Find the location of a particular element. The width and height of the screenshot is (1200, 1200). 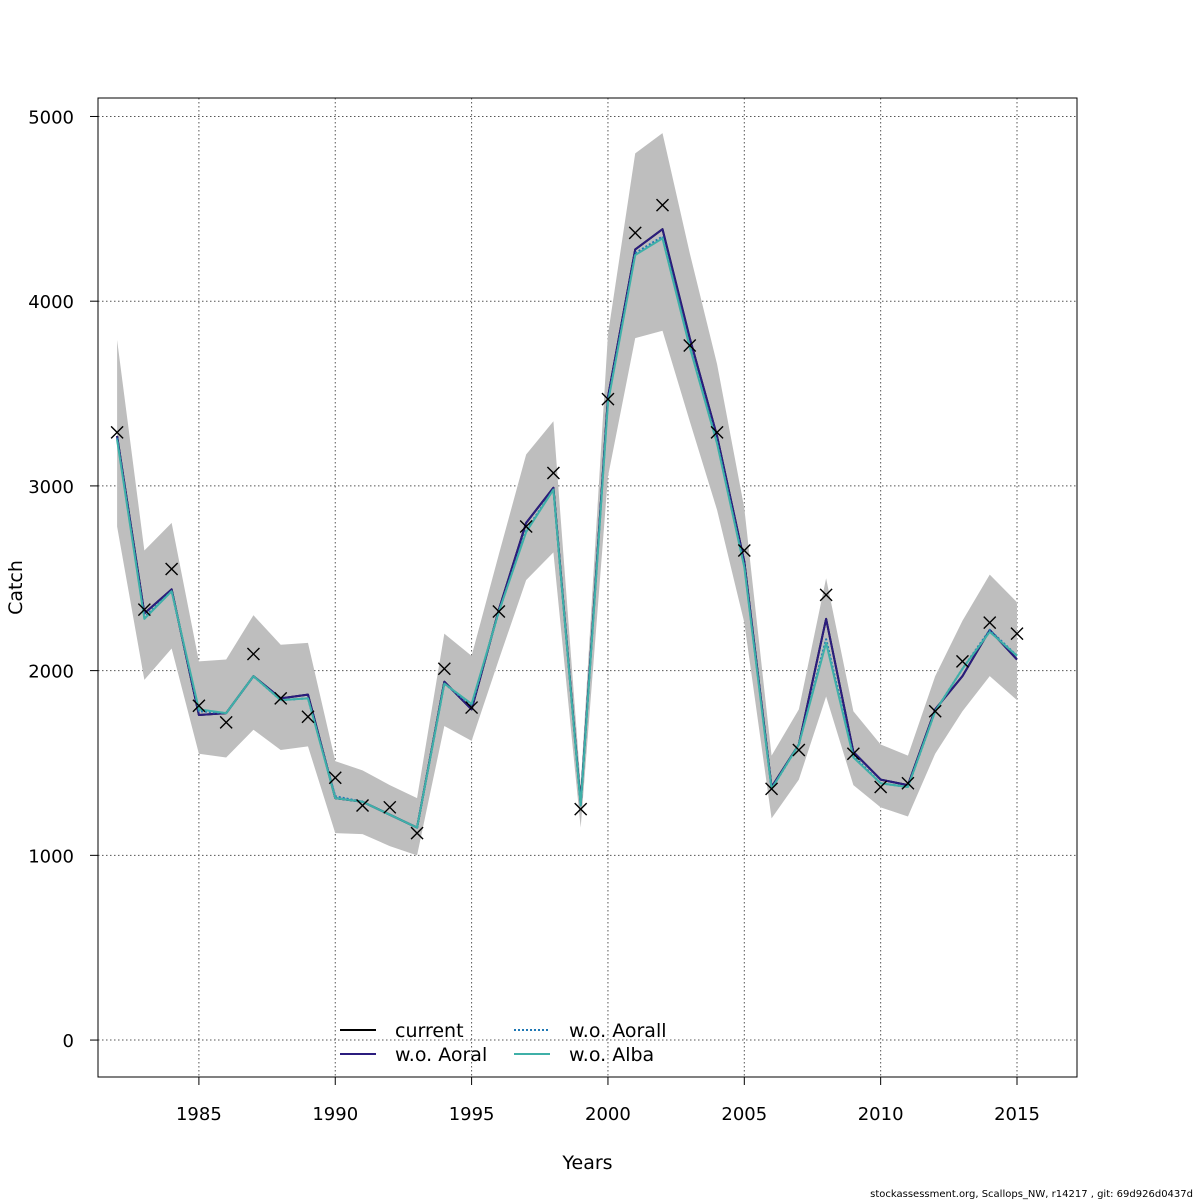

legend-label: w.o. Aorall is located at coordinates (618, 1031).